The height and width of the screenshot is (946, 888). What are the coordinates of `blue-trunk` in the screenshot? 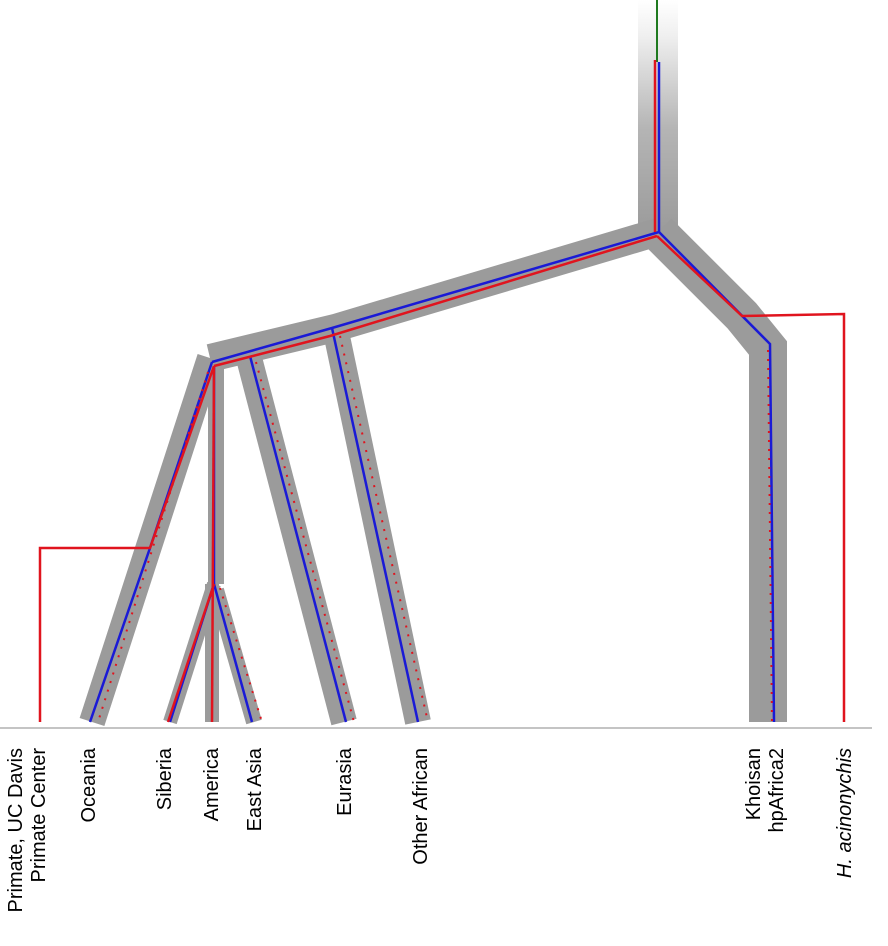 It's located at (435, 297).